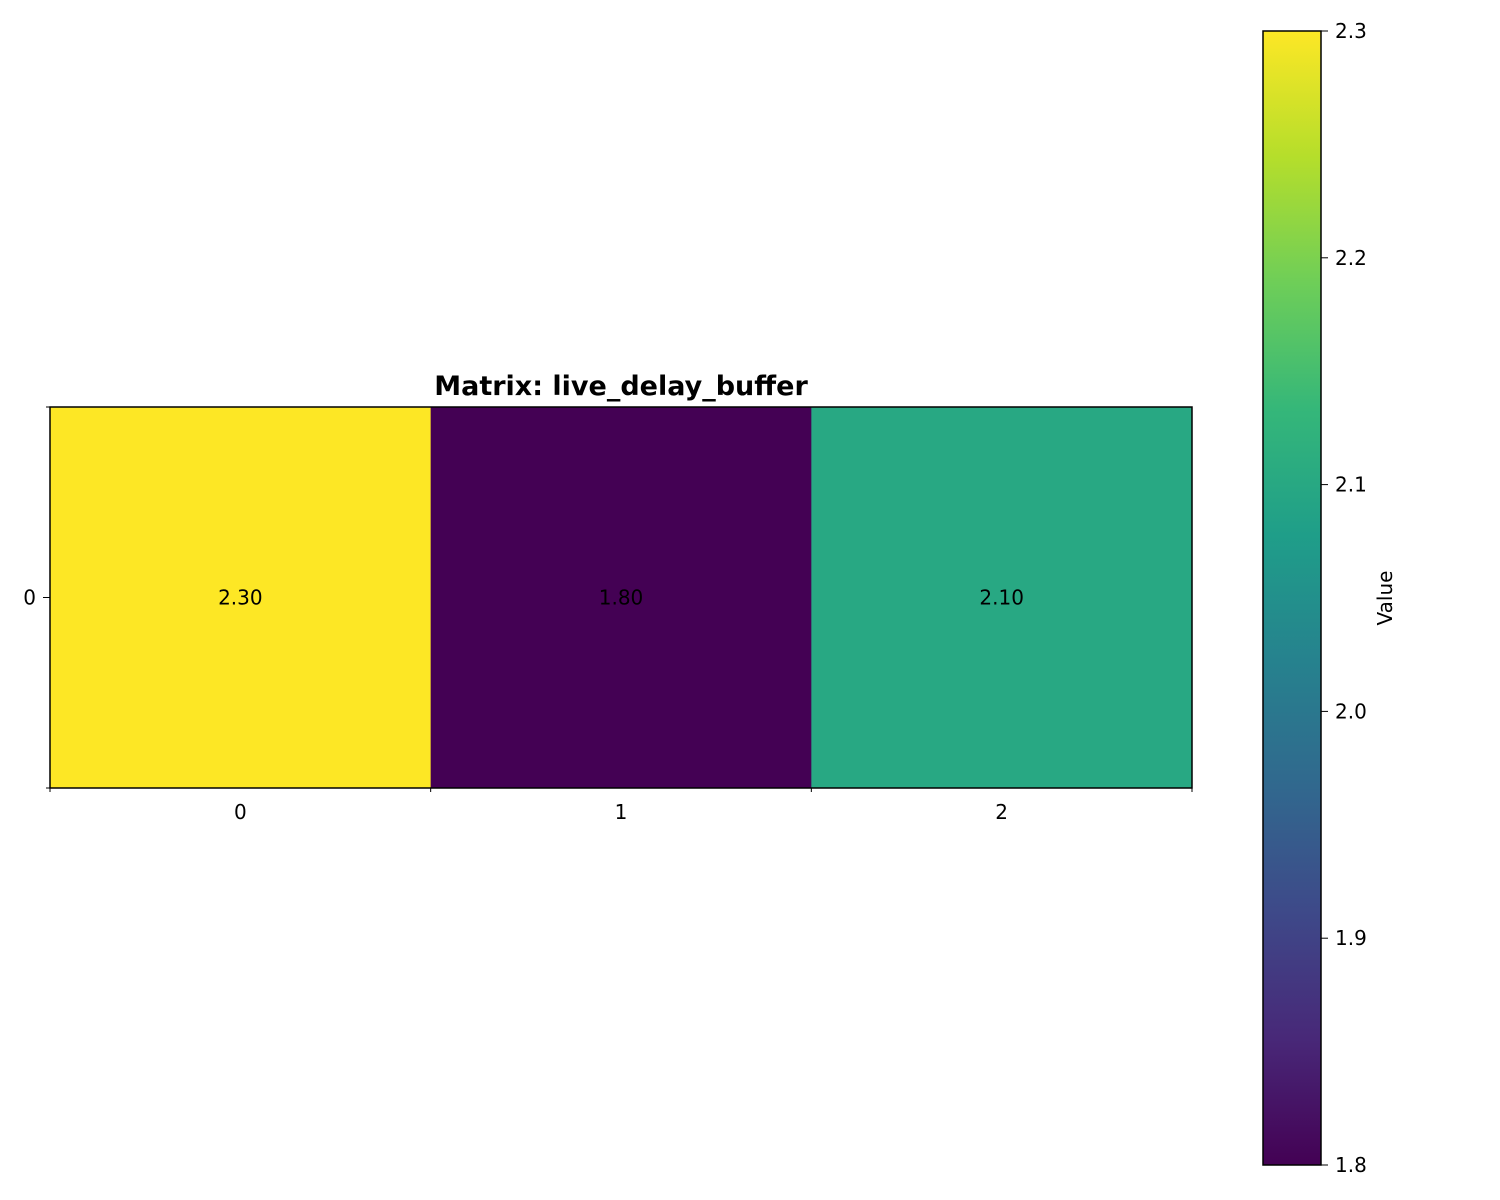  Describe the element at coordinates (621, 812) in the screenshot. I see `x-tick-label: 1` at that location.